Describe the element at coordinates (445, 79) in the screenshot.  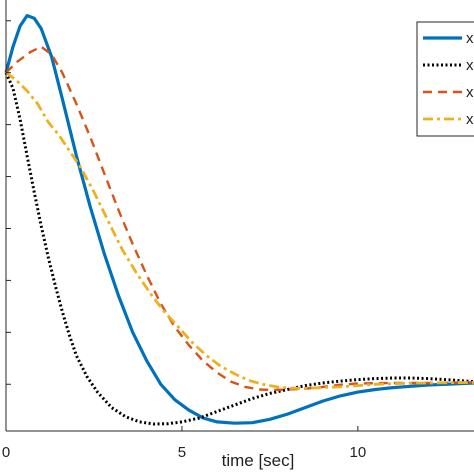
I see `legend-box` at that location.